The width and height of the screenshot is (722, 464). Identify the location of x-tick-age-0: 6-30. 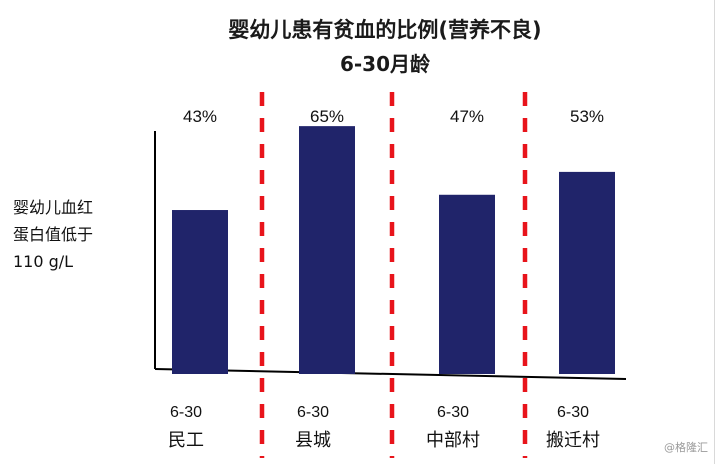
(186, 412).